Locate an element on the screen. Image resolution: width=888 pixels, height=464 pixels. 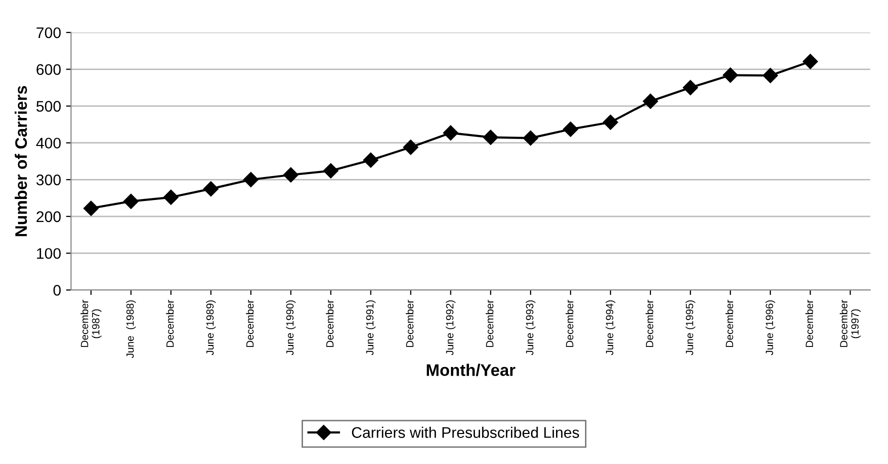
x-tick-label: June (1990) is located at coordinates (291, 328).